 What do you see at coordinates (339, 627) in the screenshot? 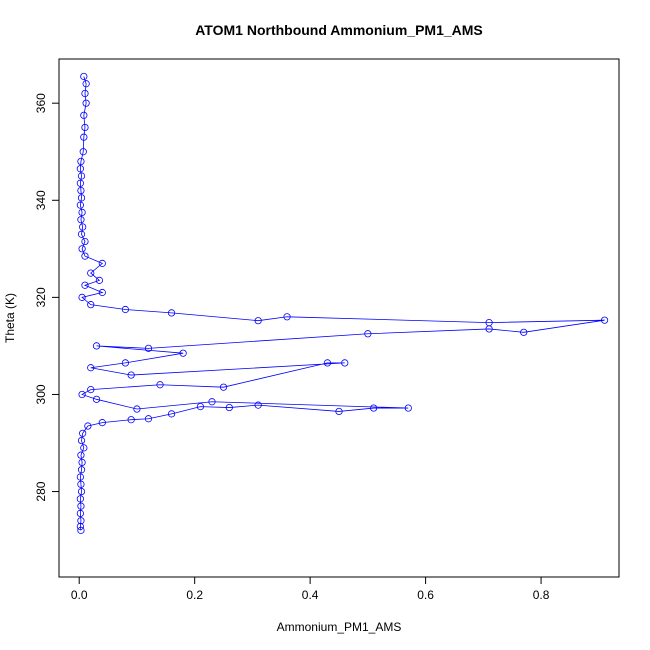
I see `x-axis-label: Ammonium_PM1_AMS` at bounding box center [339, 627].